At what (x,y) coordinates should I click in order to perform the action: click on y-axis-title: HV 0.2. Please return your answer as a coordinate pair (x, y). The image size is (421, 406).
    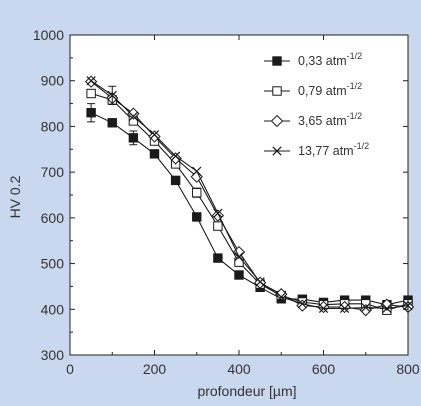
    Looking at the image, I should click on (15, 196).